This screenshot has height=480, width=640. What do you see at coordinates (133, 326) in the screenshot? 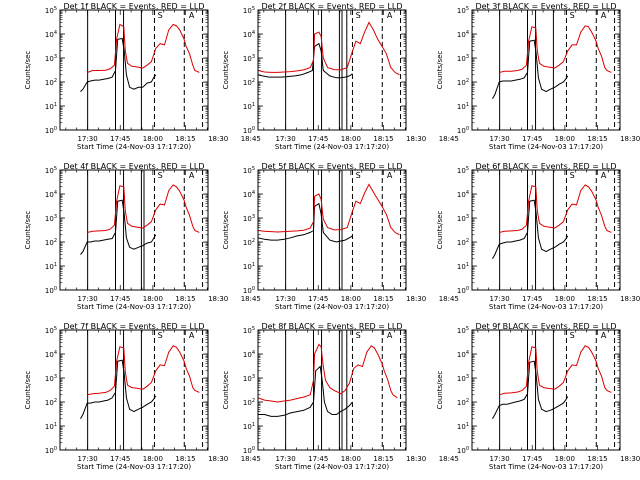
I see `panel-title: Det 7f BLACK = Events, RED = LLD` at bounding box center [133, 326].